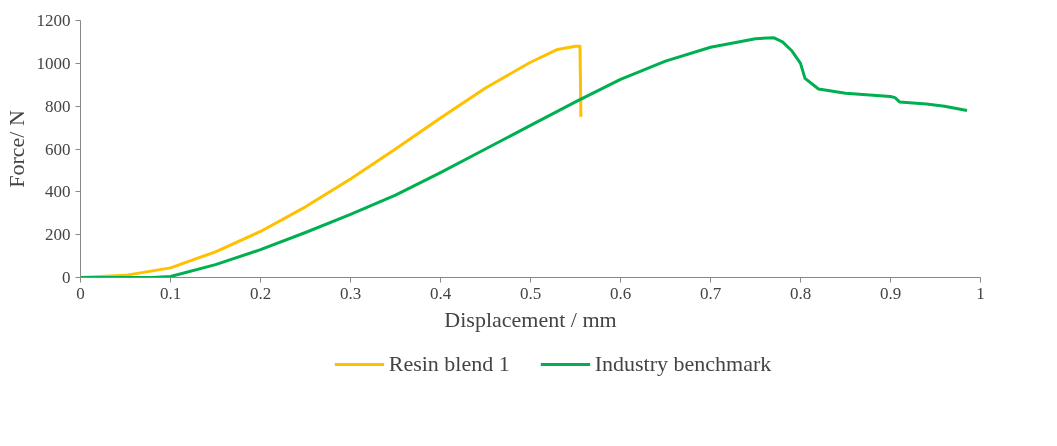  What do you see at coordinates (58, 106) in the screenshot?
I see `y-tick-label: 800` at bounding box center [58, 106].